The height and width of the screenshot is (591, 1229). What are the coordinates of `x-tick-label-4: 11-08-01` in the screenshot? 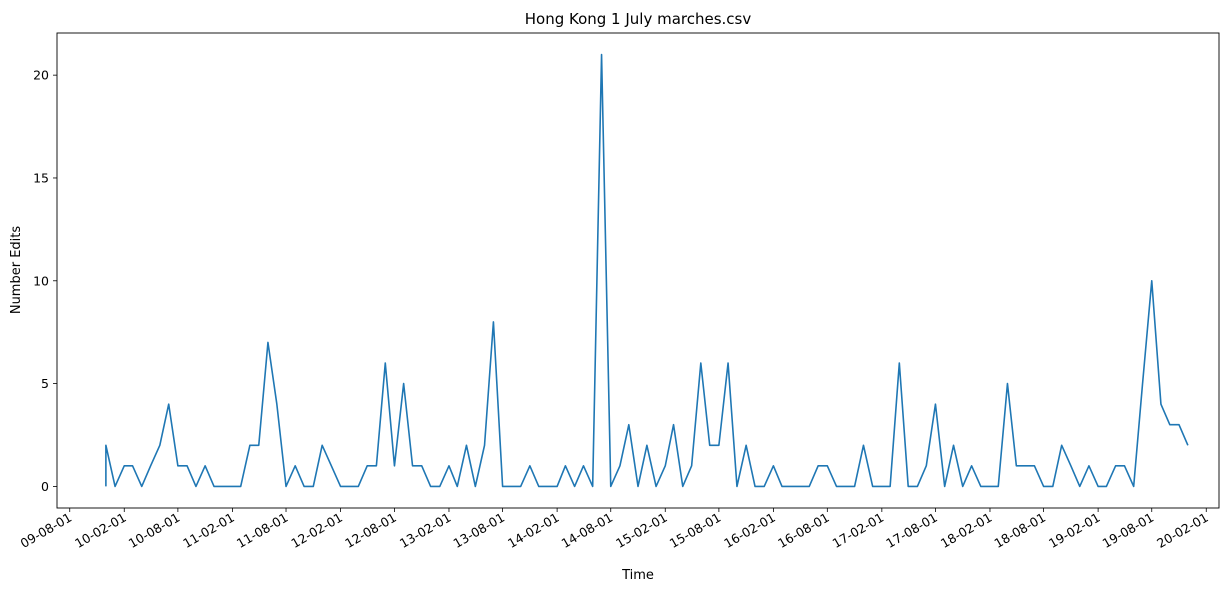 It's located at (262, 530).